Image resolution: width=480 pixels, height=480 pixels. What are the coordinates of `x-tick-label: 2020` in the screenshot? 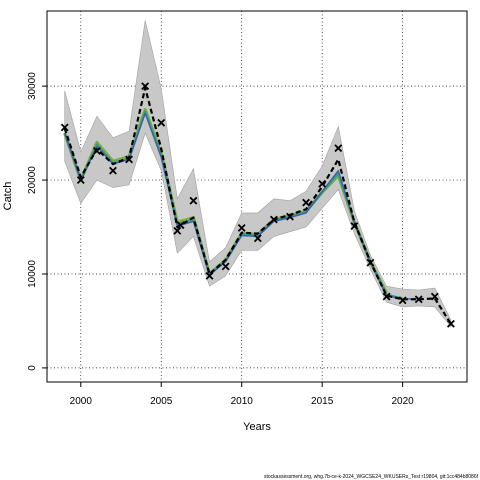 It's located at (403, 401).